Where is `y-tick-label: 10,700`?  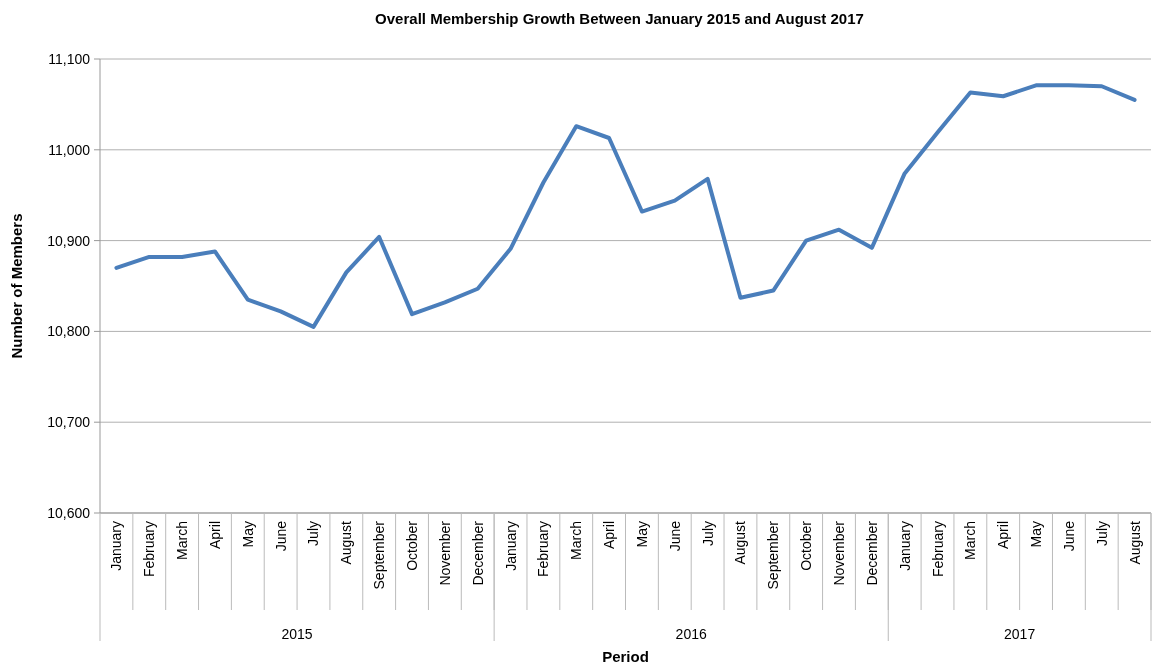 y-tick-label: 10,700 is located at coordinates (69, 422).